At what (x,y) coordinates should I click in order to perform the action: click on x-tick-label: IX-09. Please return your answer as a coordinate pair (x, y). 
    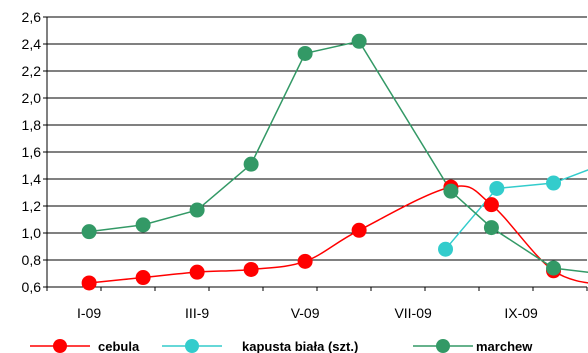
    Looking at the image, I should click on (521, 313).